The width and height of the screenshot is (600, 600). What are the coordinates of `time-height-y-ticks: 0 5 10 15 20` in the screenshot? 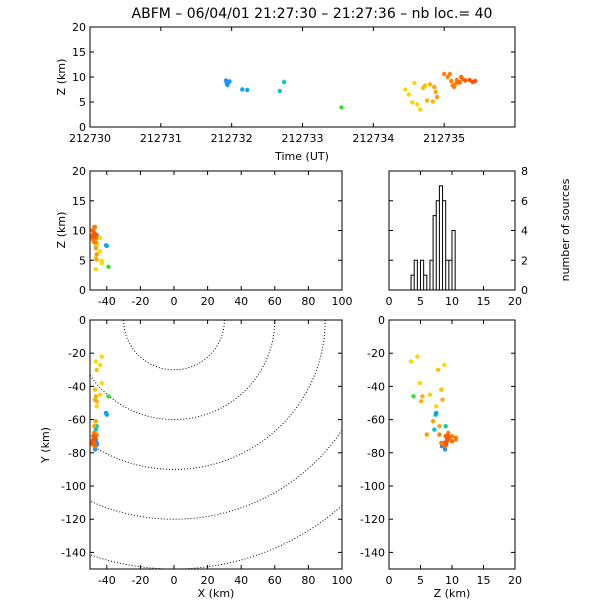 It's located at (293, 77).